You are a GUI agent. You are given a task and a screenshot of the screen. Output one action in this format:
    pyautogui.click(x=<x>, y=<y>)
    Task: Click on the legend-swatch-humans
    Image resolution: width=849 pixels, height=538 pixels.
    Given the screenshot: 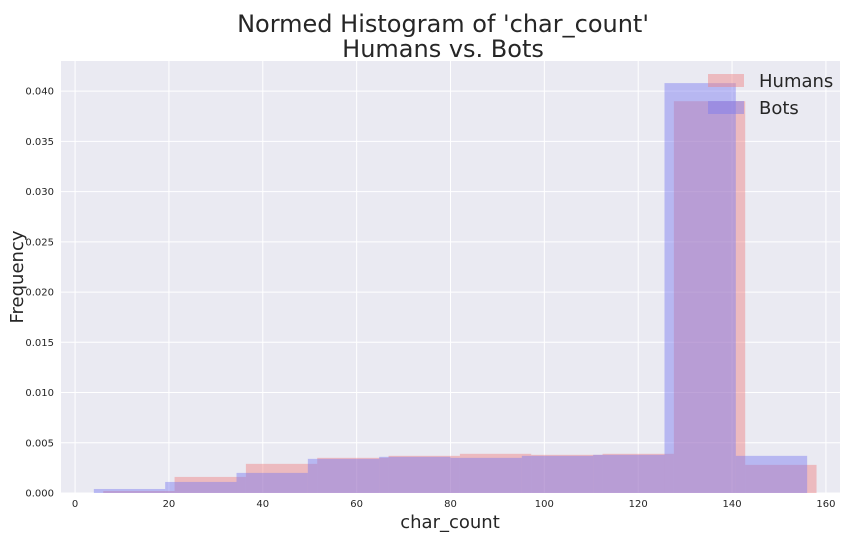 What is the action you would take?
    pyautogui.click(x=726, y=80)
    